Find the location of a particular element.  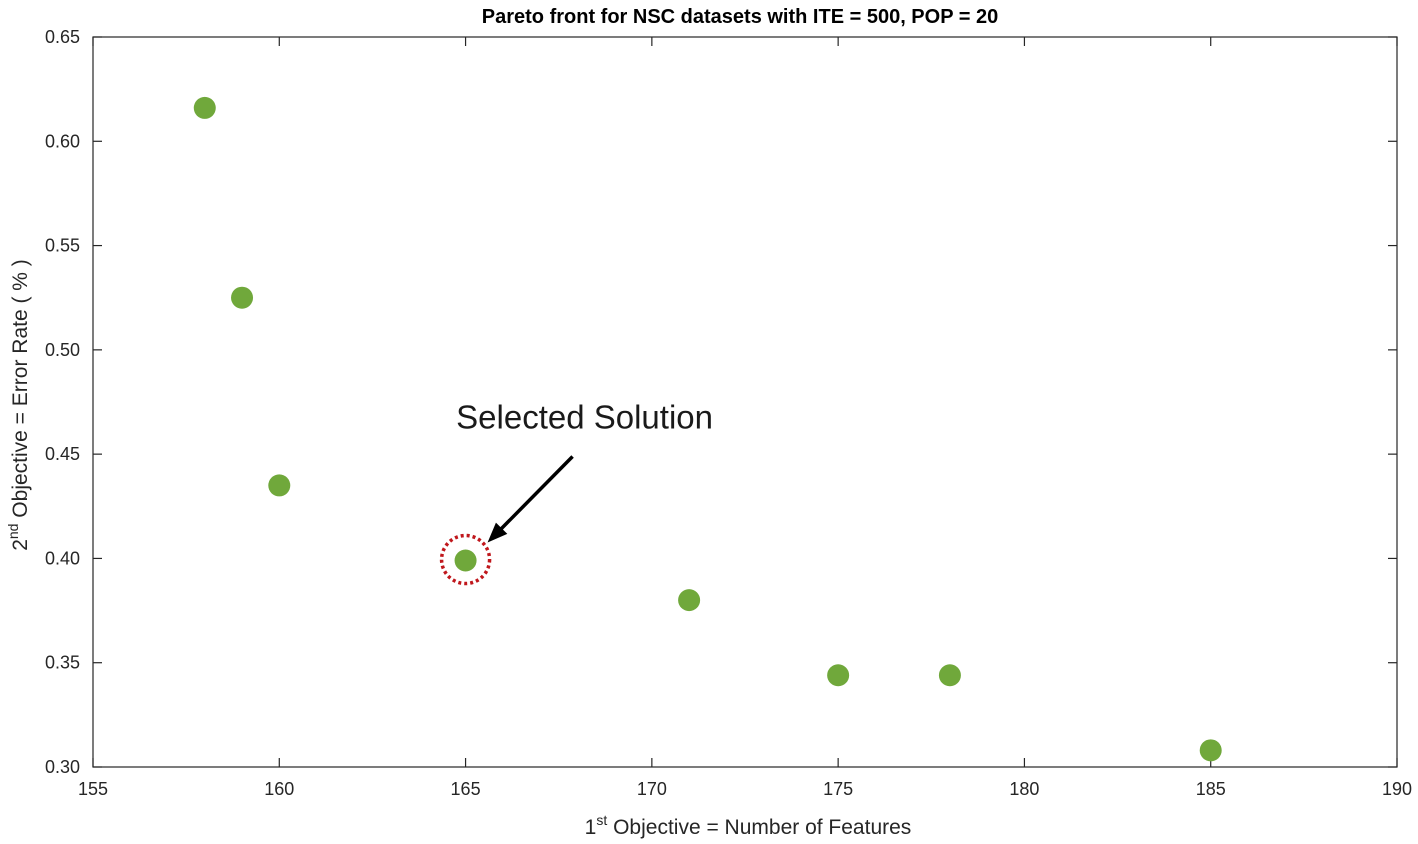

x-tick-label: 180 is located at coordinates (1024, 789).